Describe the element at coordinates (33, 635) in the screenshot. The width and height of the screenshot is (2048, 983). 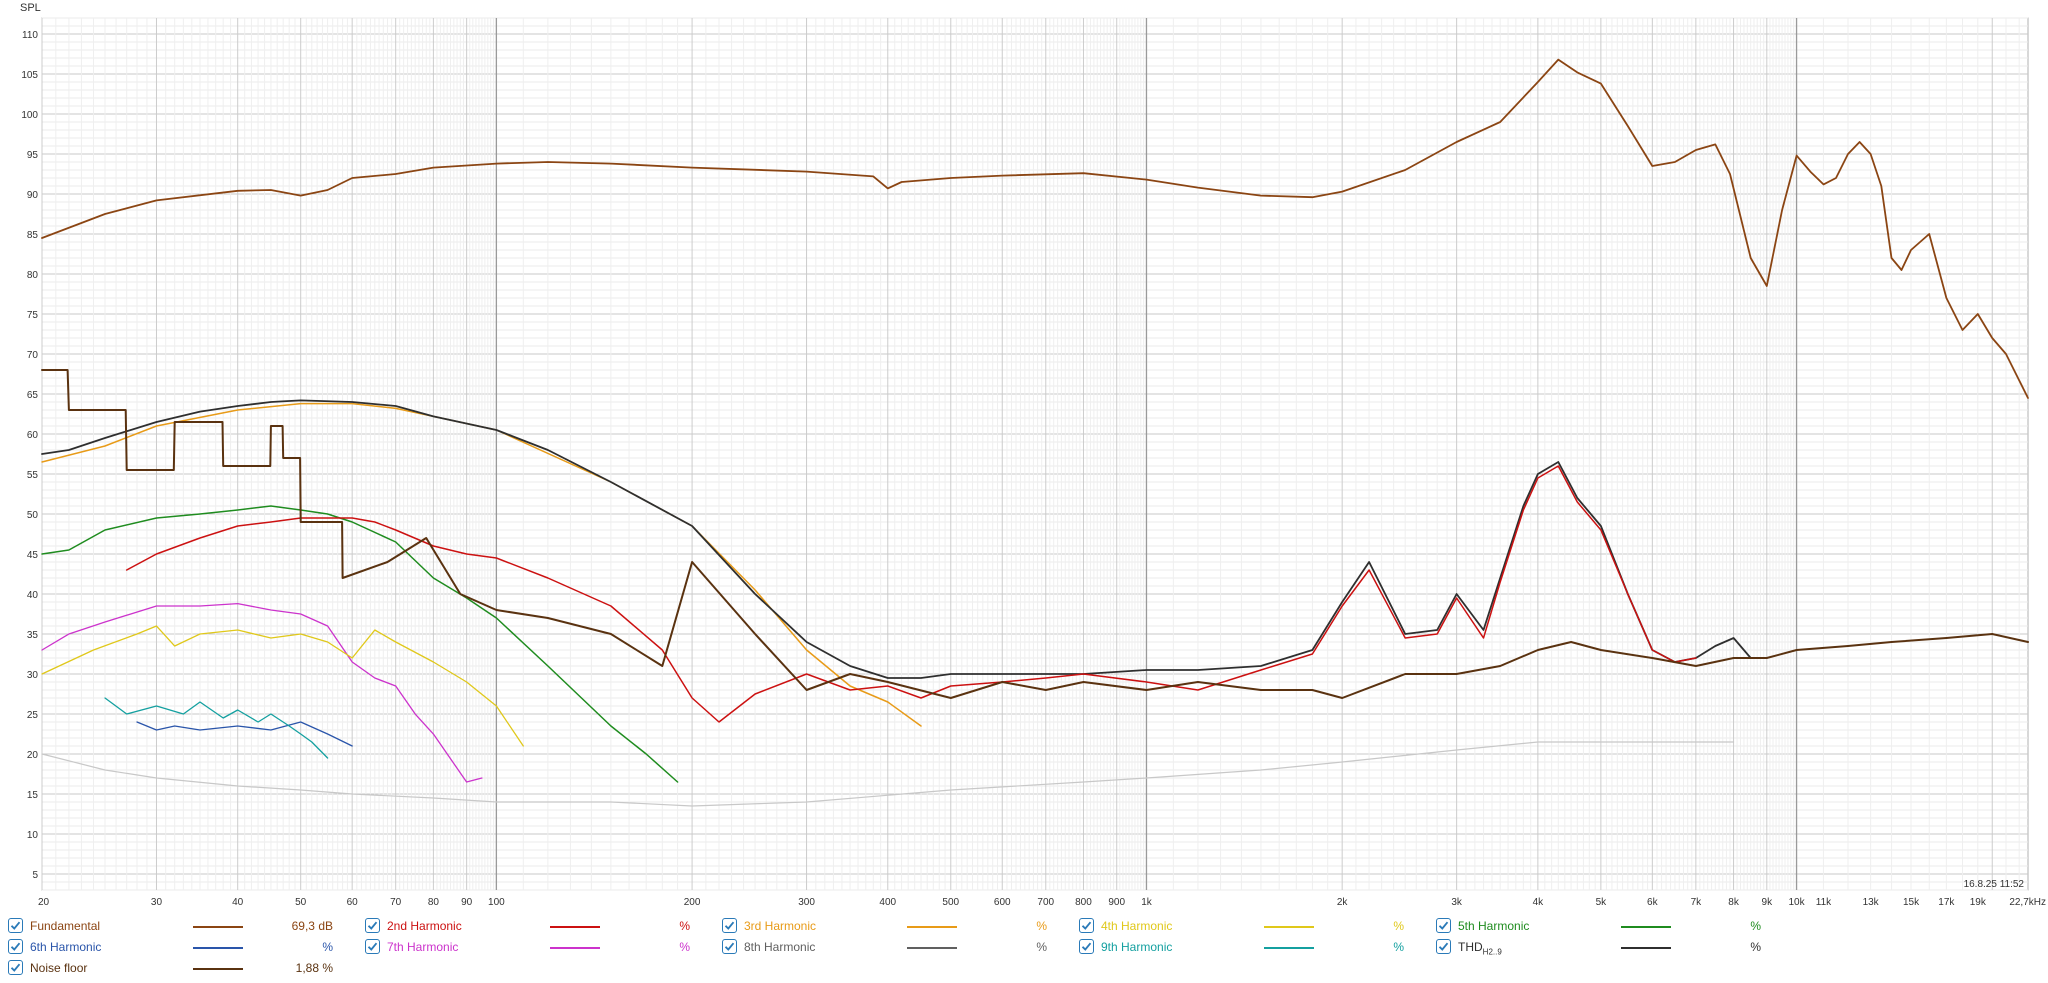
I see `y-tick-label: 35` at that location.